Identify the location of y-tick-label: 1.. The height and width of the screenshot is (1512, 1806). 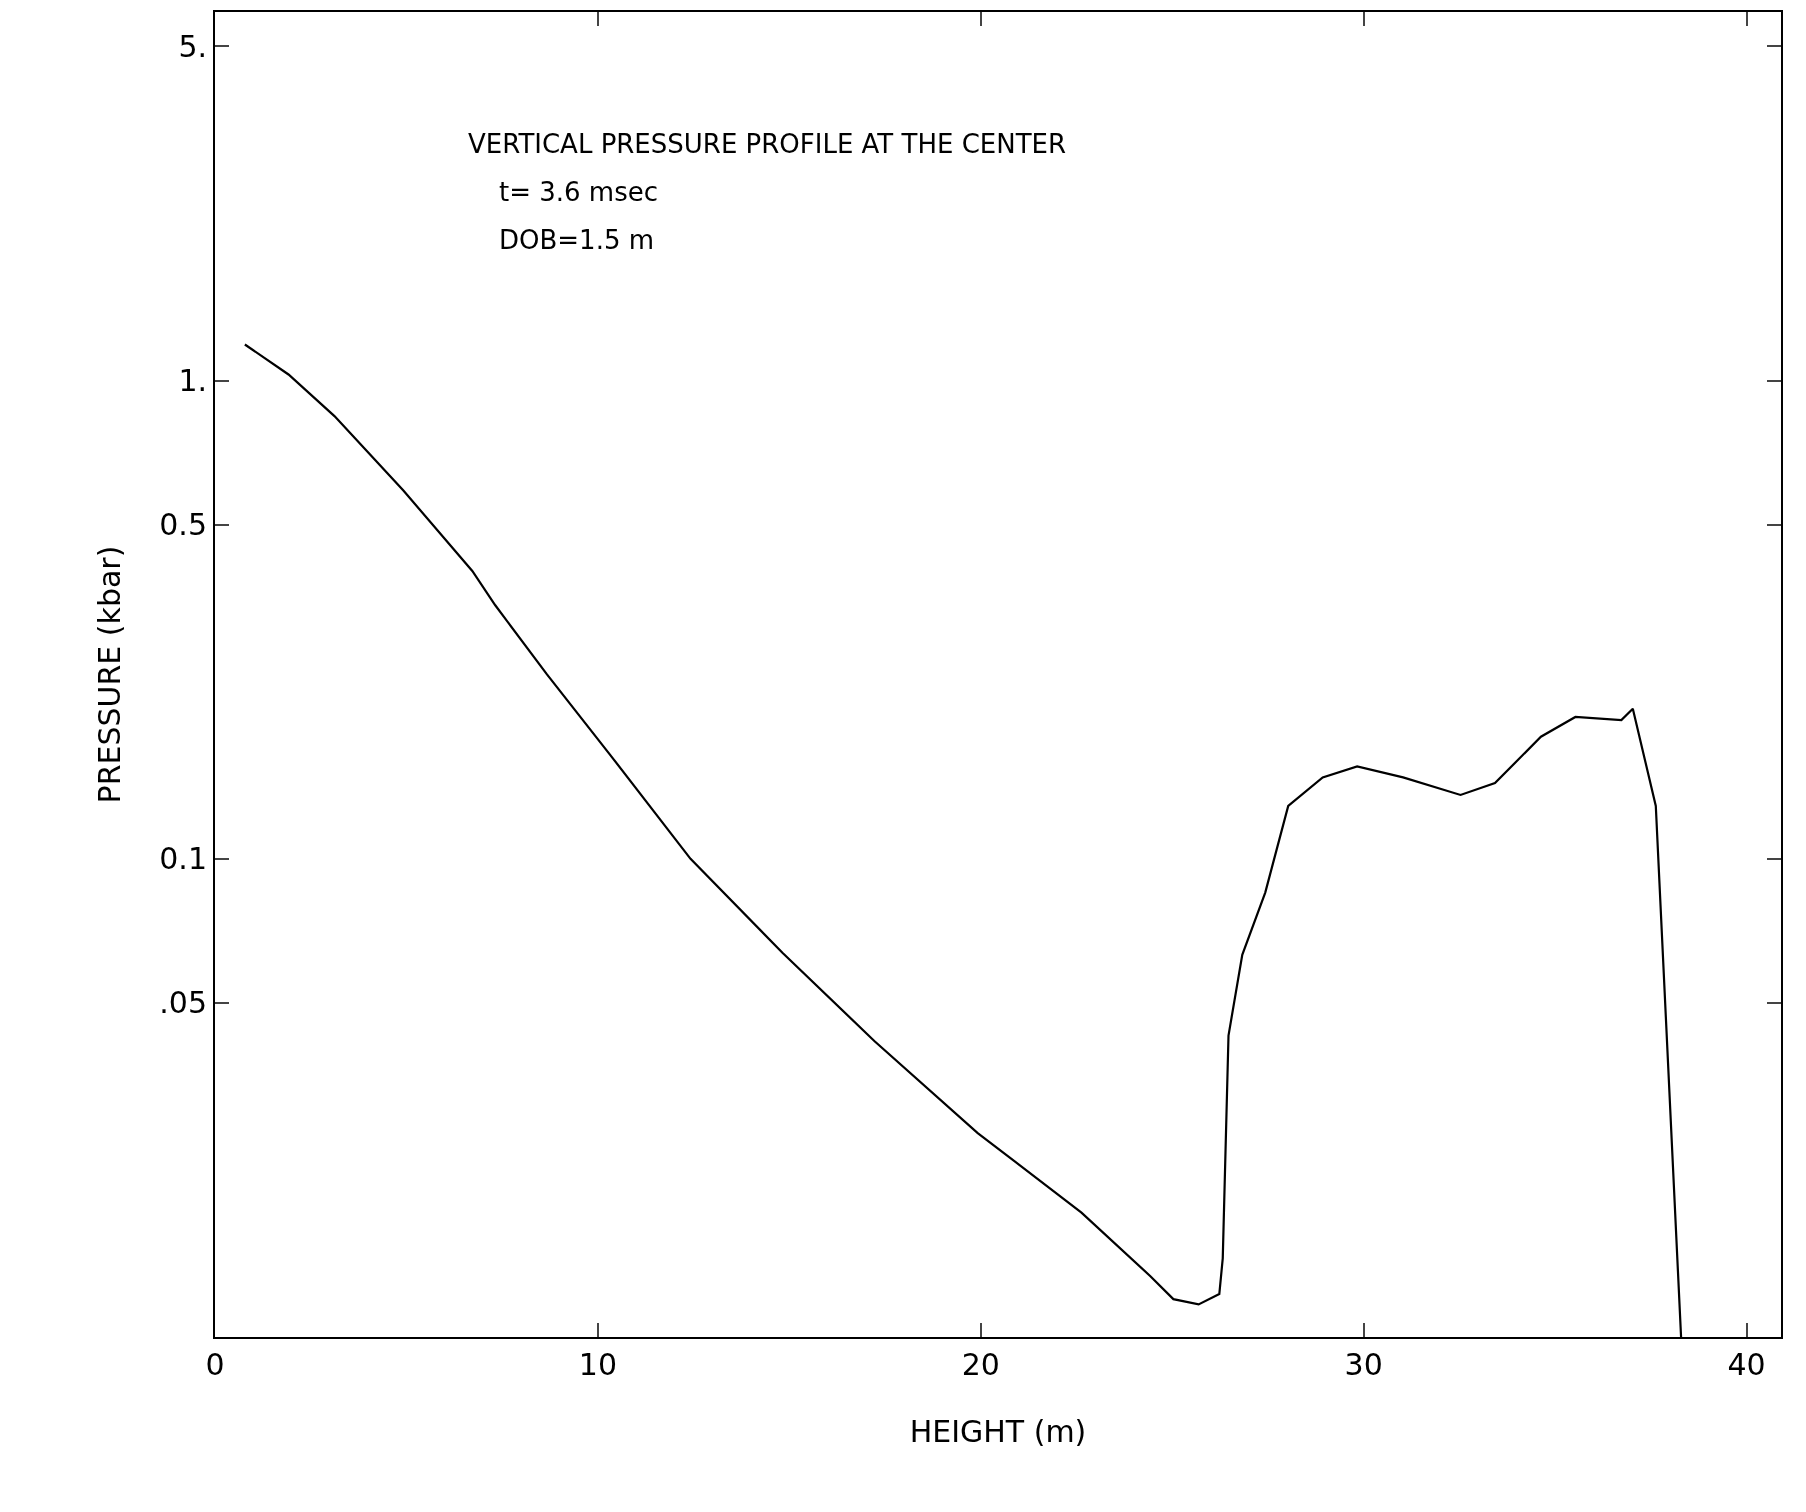
(192, 381).